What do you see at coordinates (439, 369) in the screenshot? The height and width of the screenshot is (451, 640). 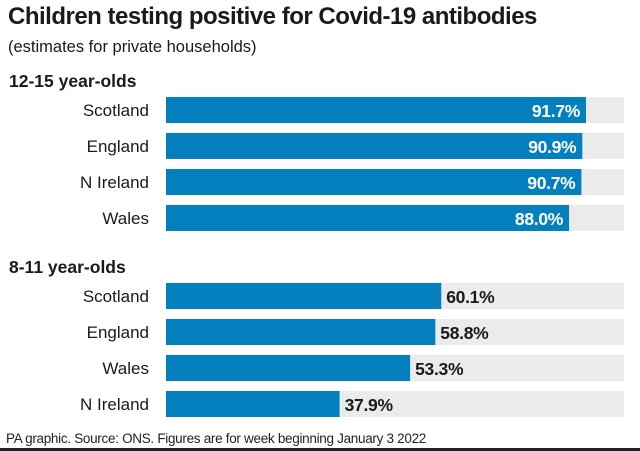 I see `data-label: 53.3%` at bounding box center [439, 369].